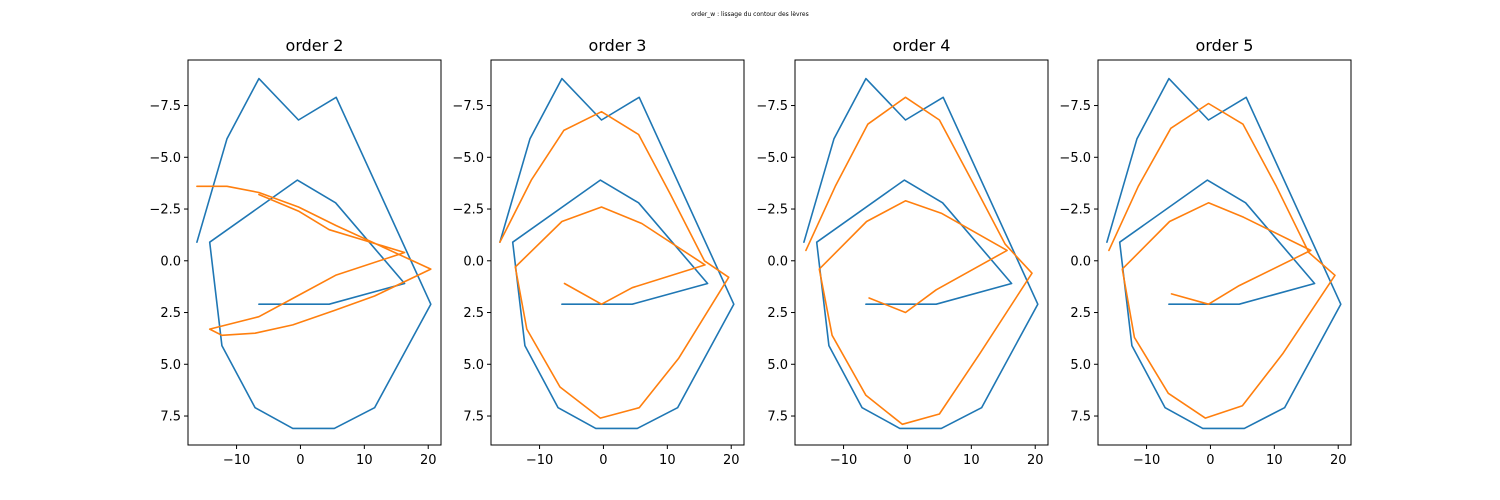 The width and height of the screenshot is (1500, 500). Describe the element at coordinates (1225, 45) in the screenshot. I see `subplot-title: order 5` at that location.